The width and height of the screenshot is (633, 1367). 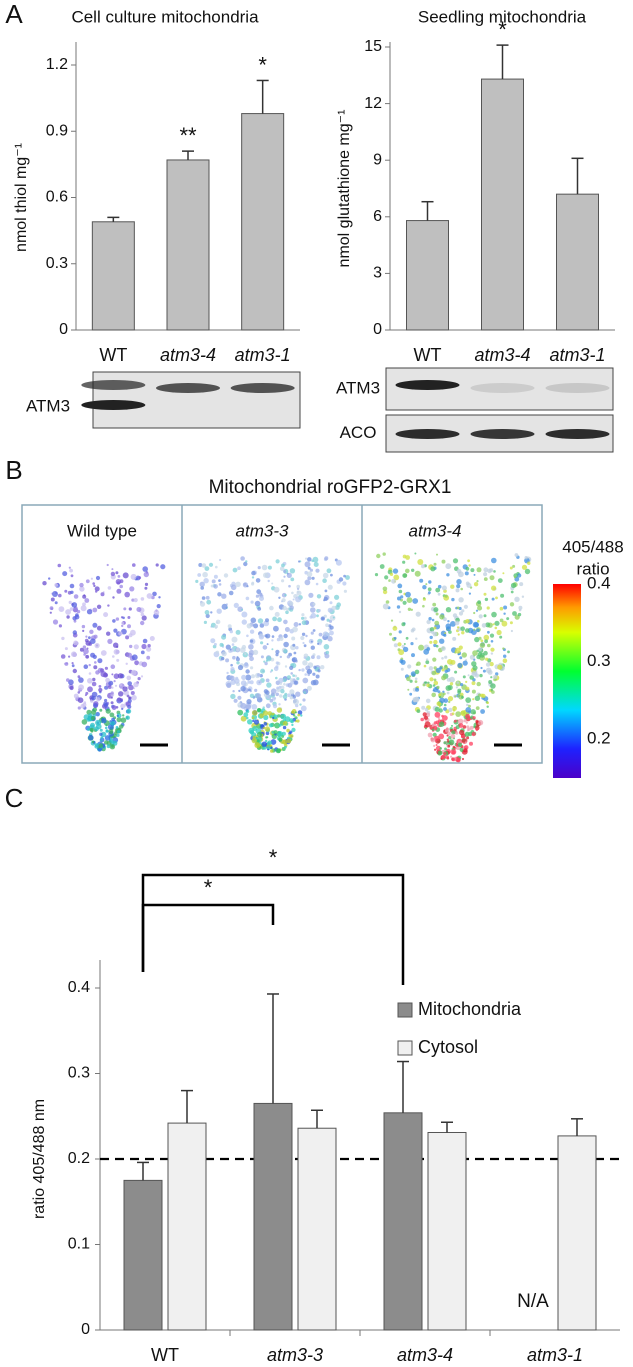 I want to click on y-tick-label: 0, so click(x=85, y=1329).